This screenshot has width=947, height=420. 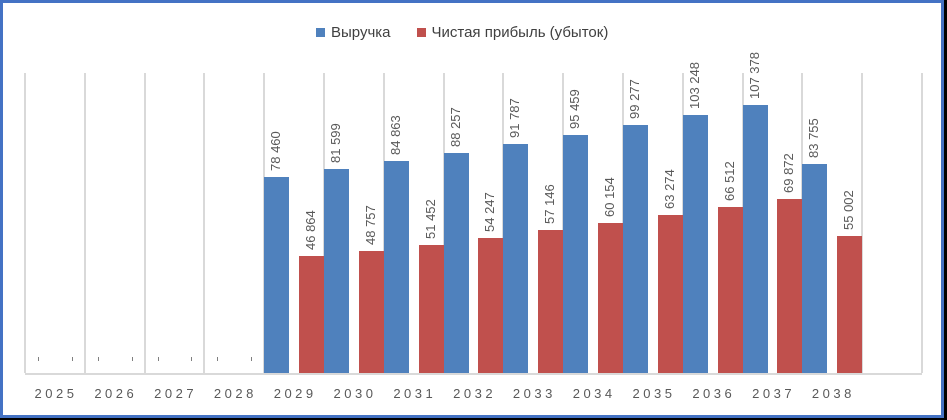 What do you see at coordinates (276, 151) in the screenshot?
I see `data-label-revenue: 78 460` at bounding box center [276, 151].